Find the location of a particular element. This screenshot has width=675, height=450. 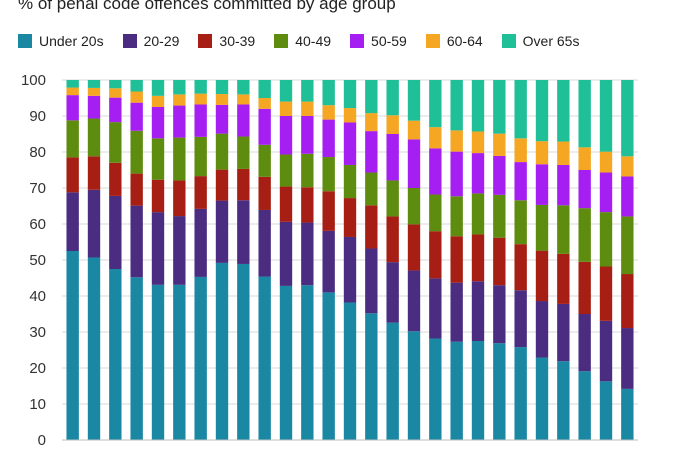

legend-item-3: 40-49 is located at coordinates (302, 41).